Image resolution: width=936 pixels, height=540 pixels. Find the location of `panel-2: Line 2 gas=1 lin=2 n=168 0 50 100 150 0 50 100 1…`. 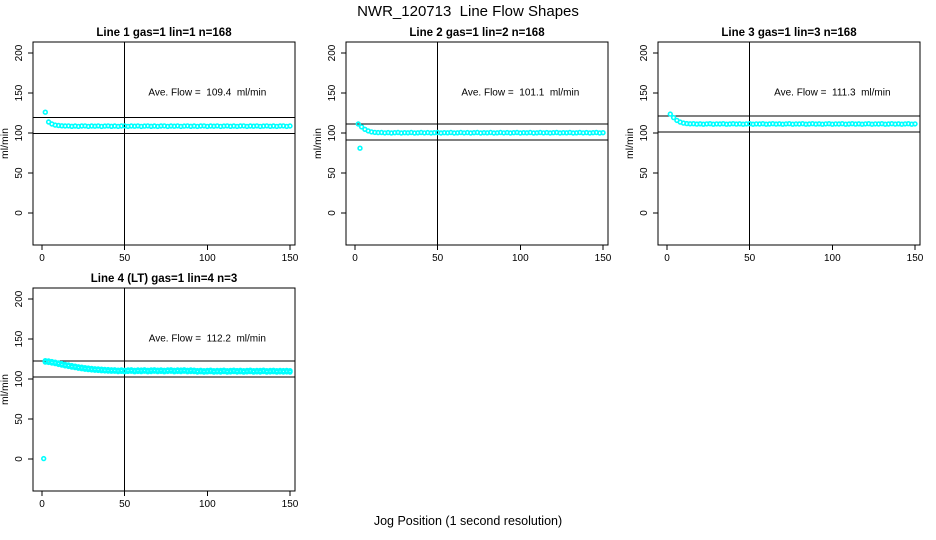

panel-2: Line 2 gas=1 lin=2 n=168 0 50 100 150 0 50 100 1… is located at coordinates (462, 145).